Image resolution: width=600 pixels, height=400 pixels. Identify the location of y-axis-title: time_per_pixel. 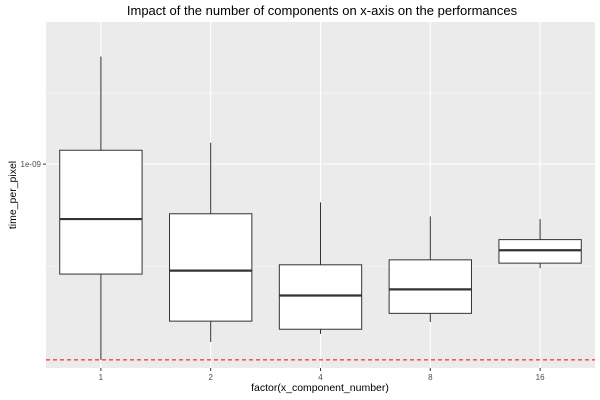
(13, 195).